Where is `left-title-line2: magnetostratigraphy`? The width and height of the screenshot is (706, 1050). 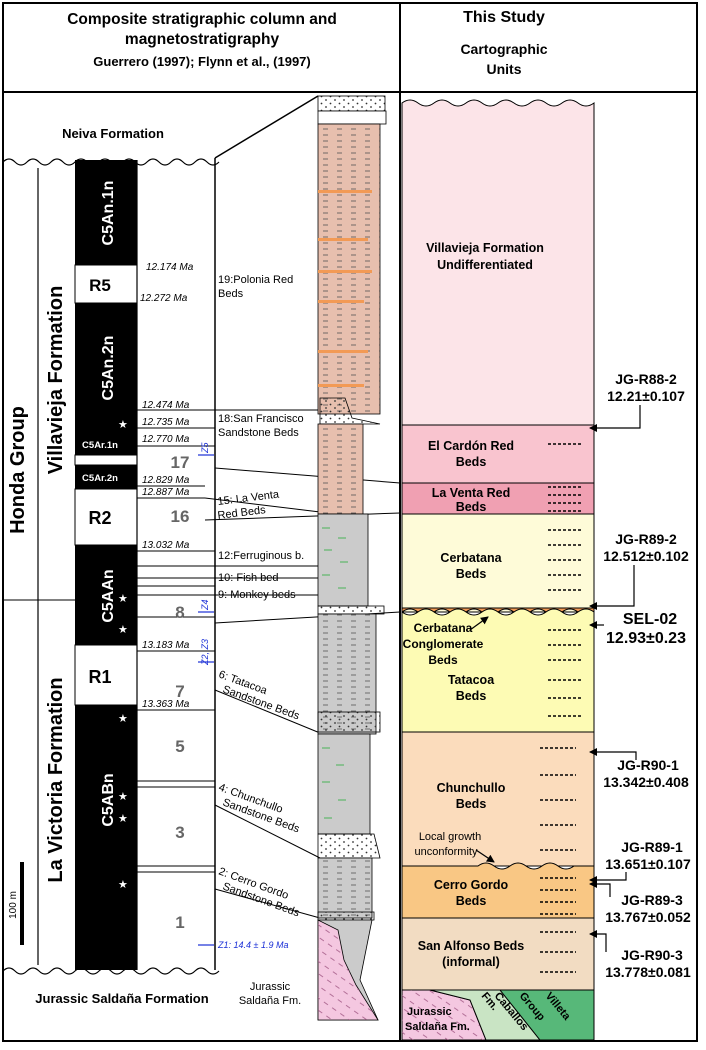
left-title-line2: magnetostratigraphy is located at coordinates (202, 39).